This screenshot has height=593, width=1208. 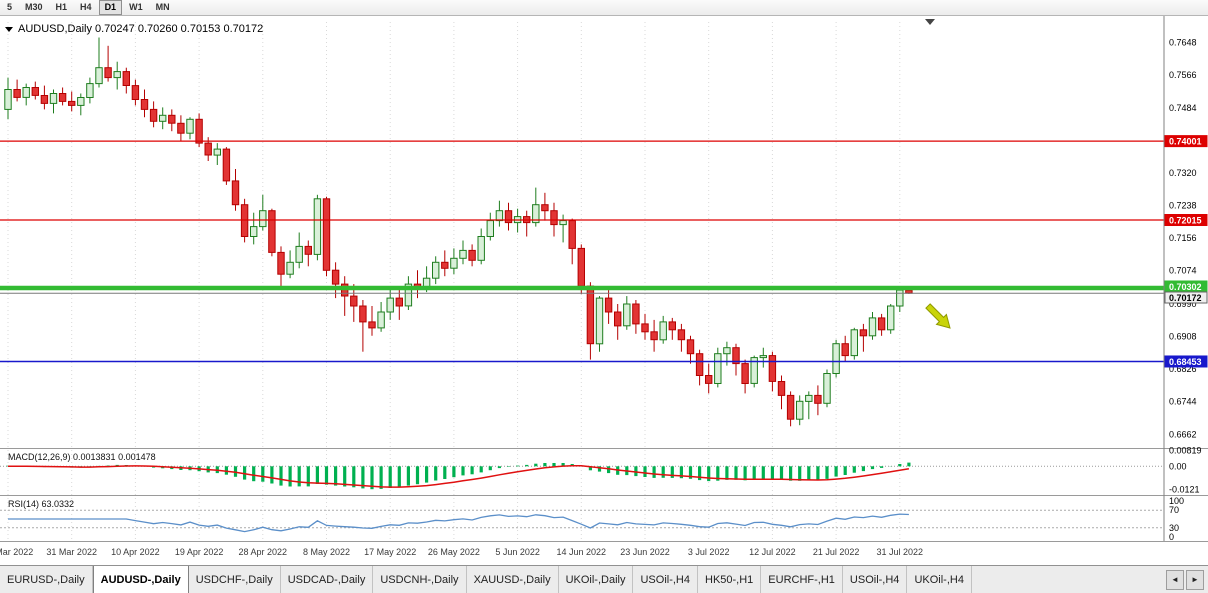 What do you see at coordinates (16, 552) in the screenshot?
I see `date-axis-label: 22 Mar 2022` at bounding box center [16, 552].